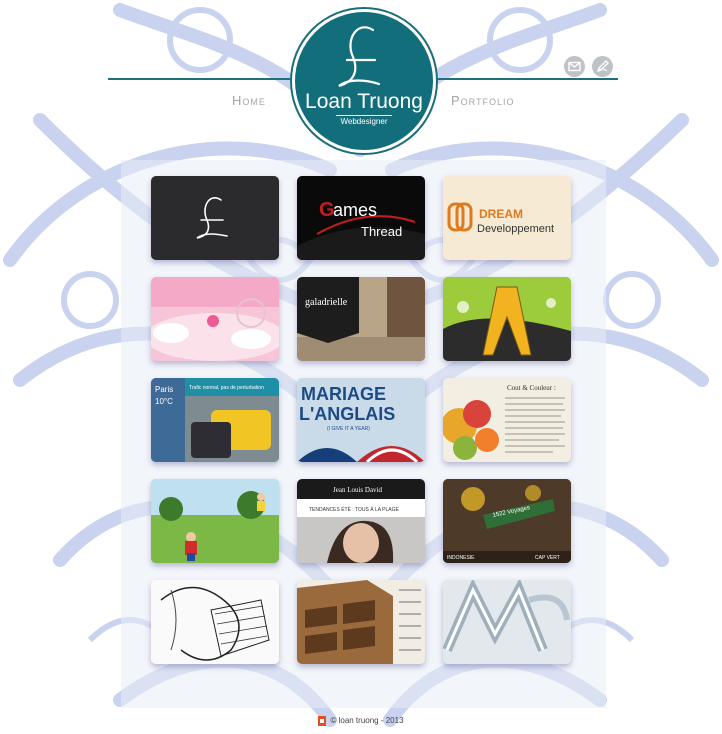  I want to click on portfolio-thumb-pink, so click(215, 319).